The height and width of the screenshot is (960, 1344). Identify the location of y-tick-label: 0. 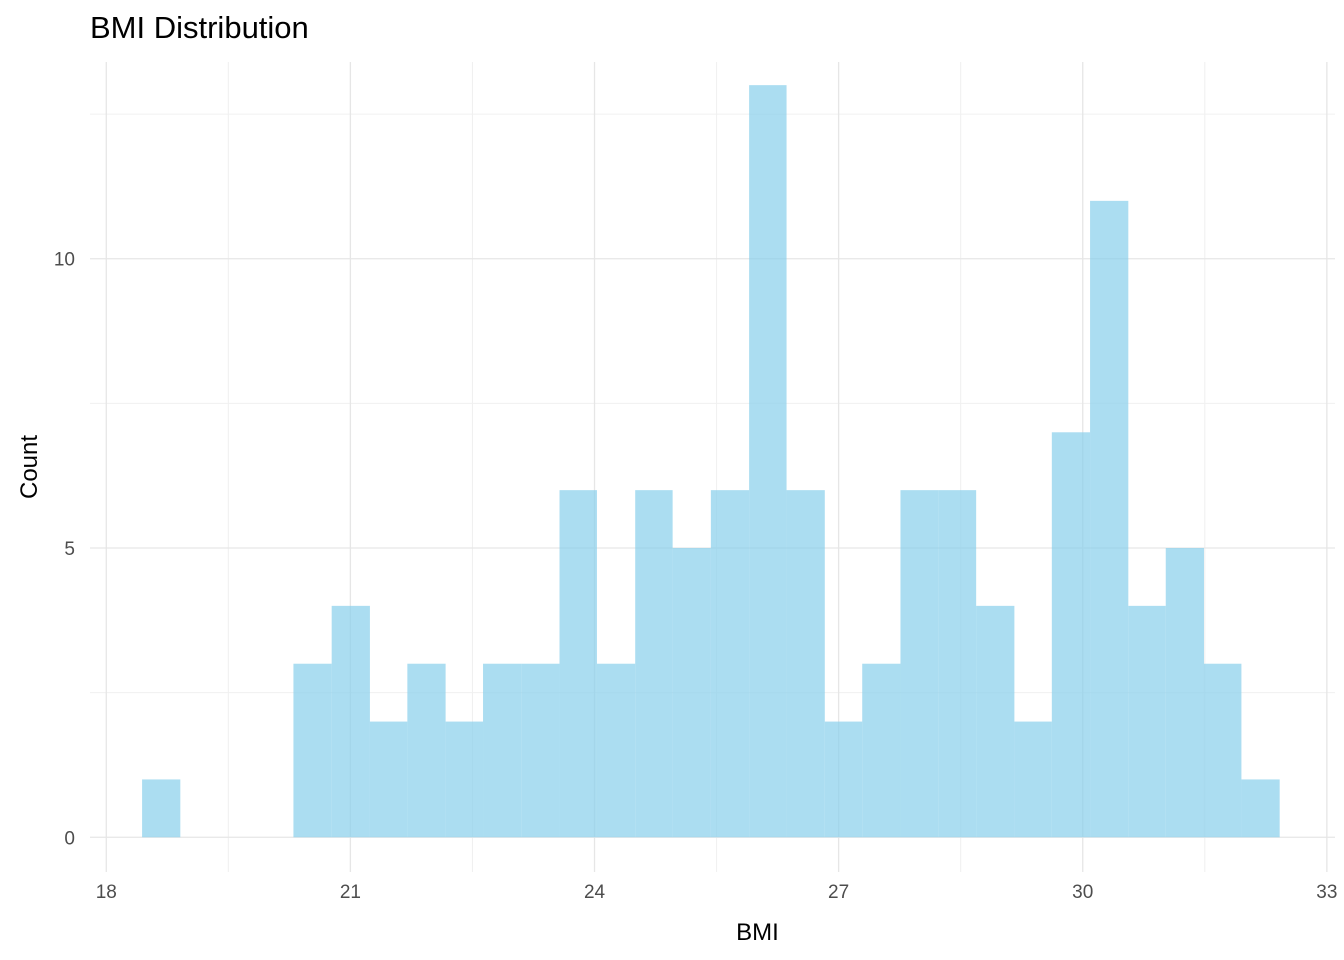
(69, 838).